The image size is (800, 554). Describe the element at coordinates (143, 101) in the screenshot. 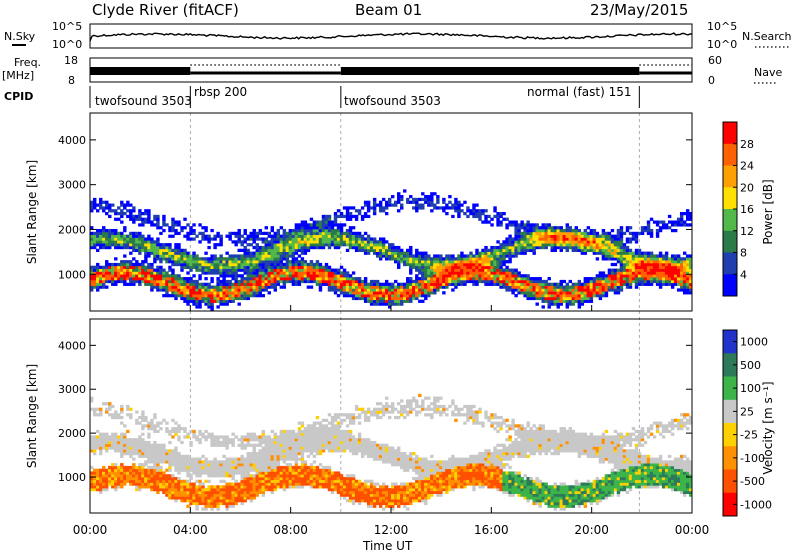

I see `cpid-segment-1: twofsound 3503` at that location.